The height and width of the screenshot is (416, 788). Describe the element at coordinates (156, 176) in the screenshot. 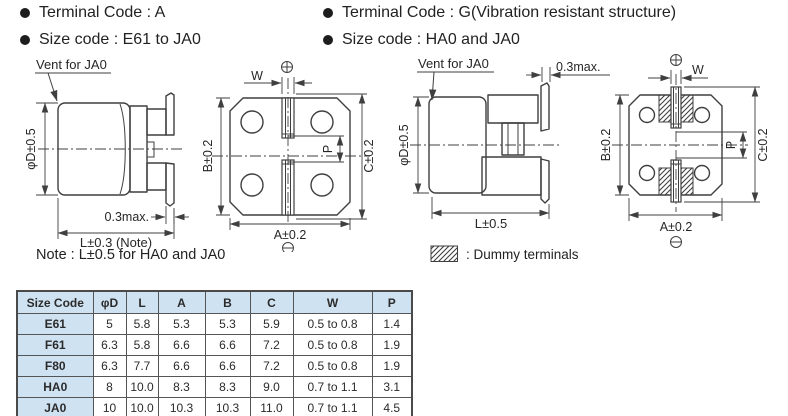

I see `bottom-lead-arm` at that location.